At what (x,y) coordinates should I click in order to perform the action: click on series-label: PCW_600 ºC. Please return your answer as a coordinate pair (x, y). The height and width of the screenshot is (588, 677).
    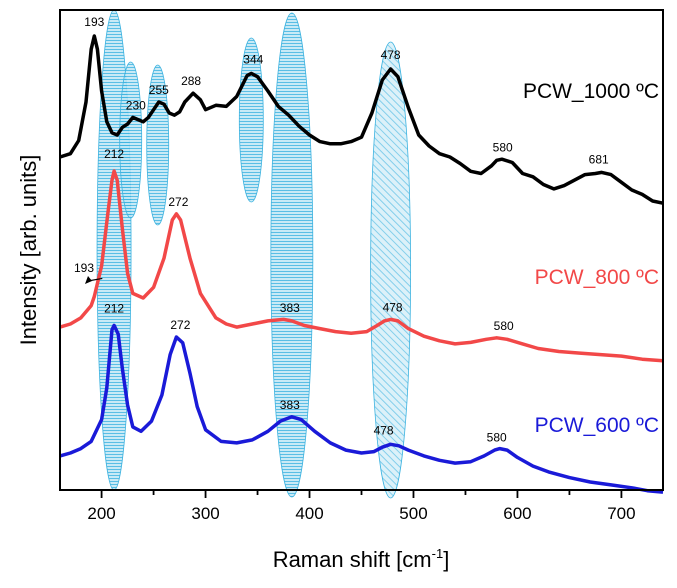
    Looking at the image, I should click on (597, 425).